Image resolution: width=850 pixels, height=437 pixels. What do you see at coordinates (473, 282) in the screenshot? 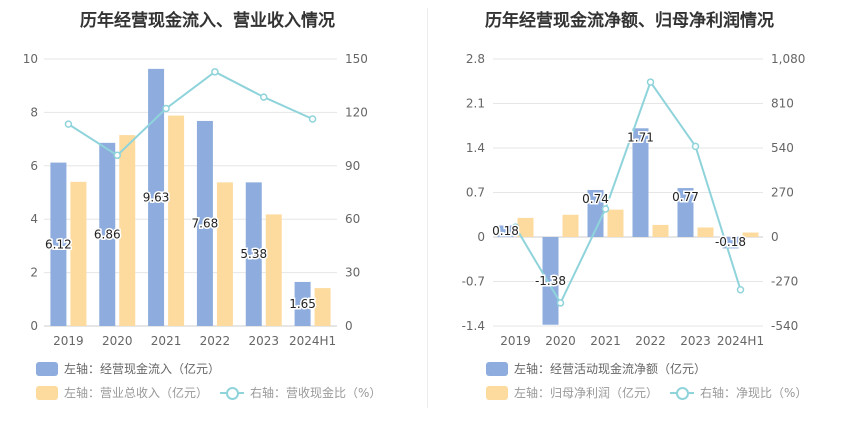
I see `y-left-tick-label: -0.7` at bounding box center [473, 282].